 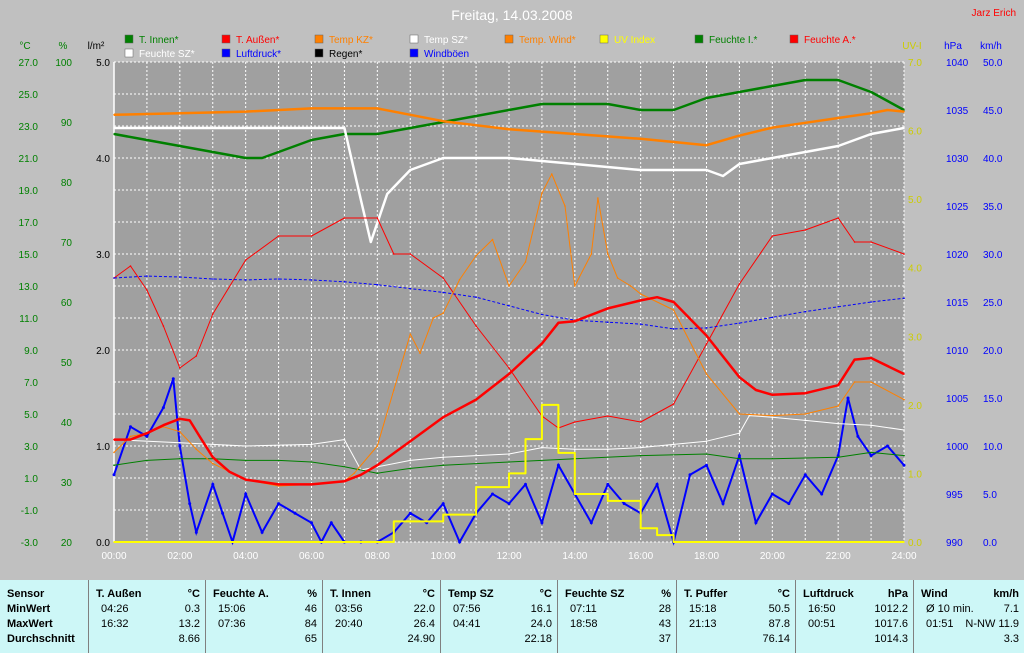 I want to click on axis-tick-label-percent: 20, so click(x=67, y=543).